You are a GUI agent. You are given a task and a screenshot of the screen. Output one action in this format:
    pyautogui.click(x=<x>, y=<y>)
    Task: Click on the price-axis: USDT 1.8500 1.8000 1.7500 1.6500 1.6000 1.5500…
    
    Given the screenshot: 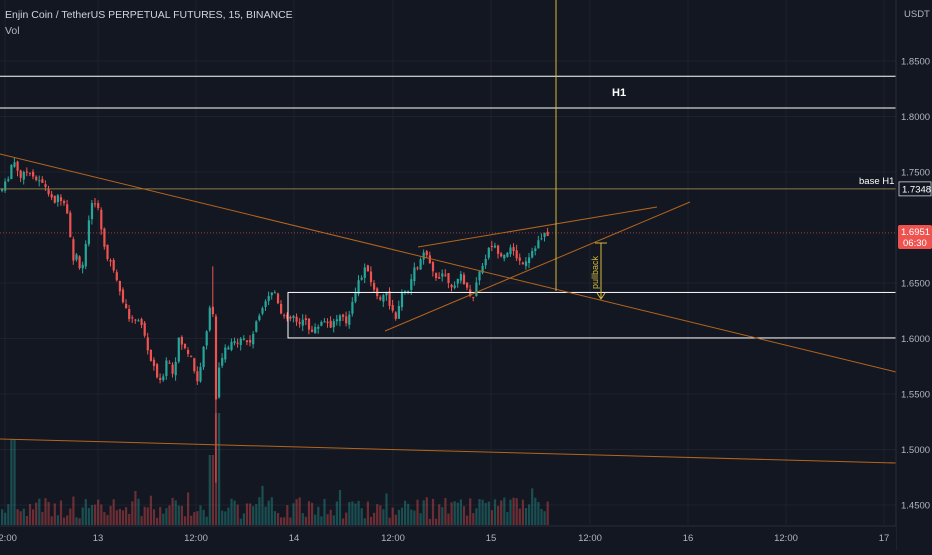 What is the action you would take?
    pyautogui.click(x=913, y=275)
    